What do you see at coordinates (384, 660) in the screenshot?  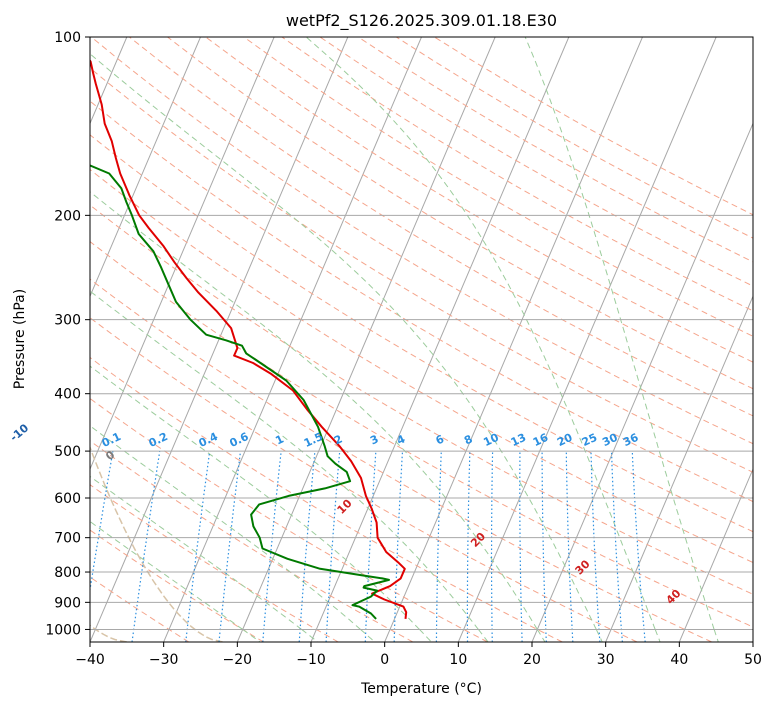 I see `x-tick-label: 0` at bounding box center [384, 660].